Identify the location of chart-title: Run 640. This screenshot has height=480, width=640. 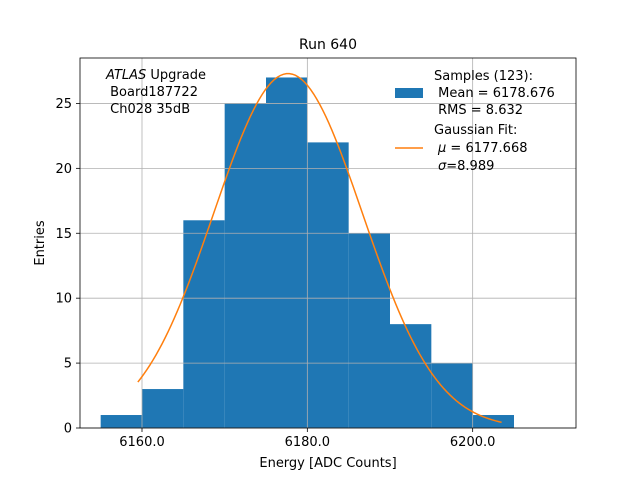
(328, 45).